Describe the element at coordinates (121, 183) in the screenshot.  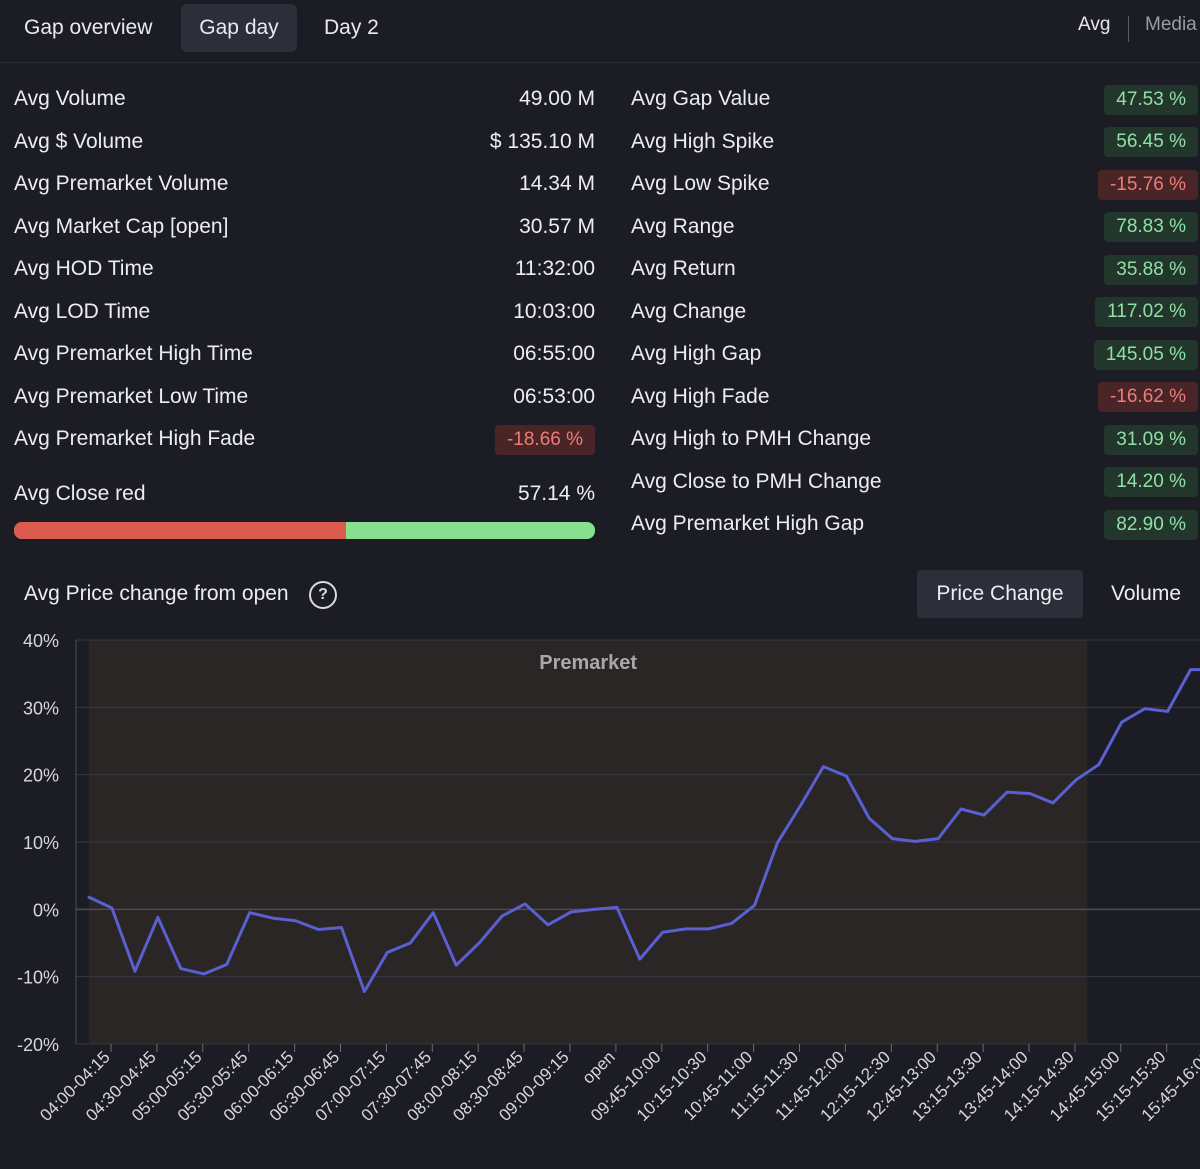
I see `stat-label: Avg Premarket Volume` at that location.